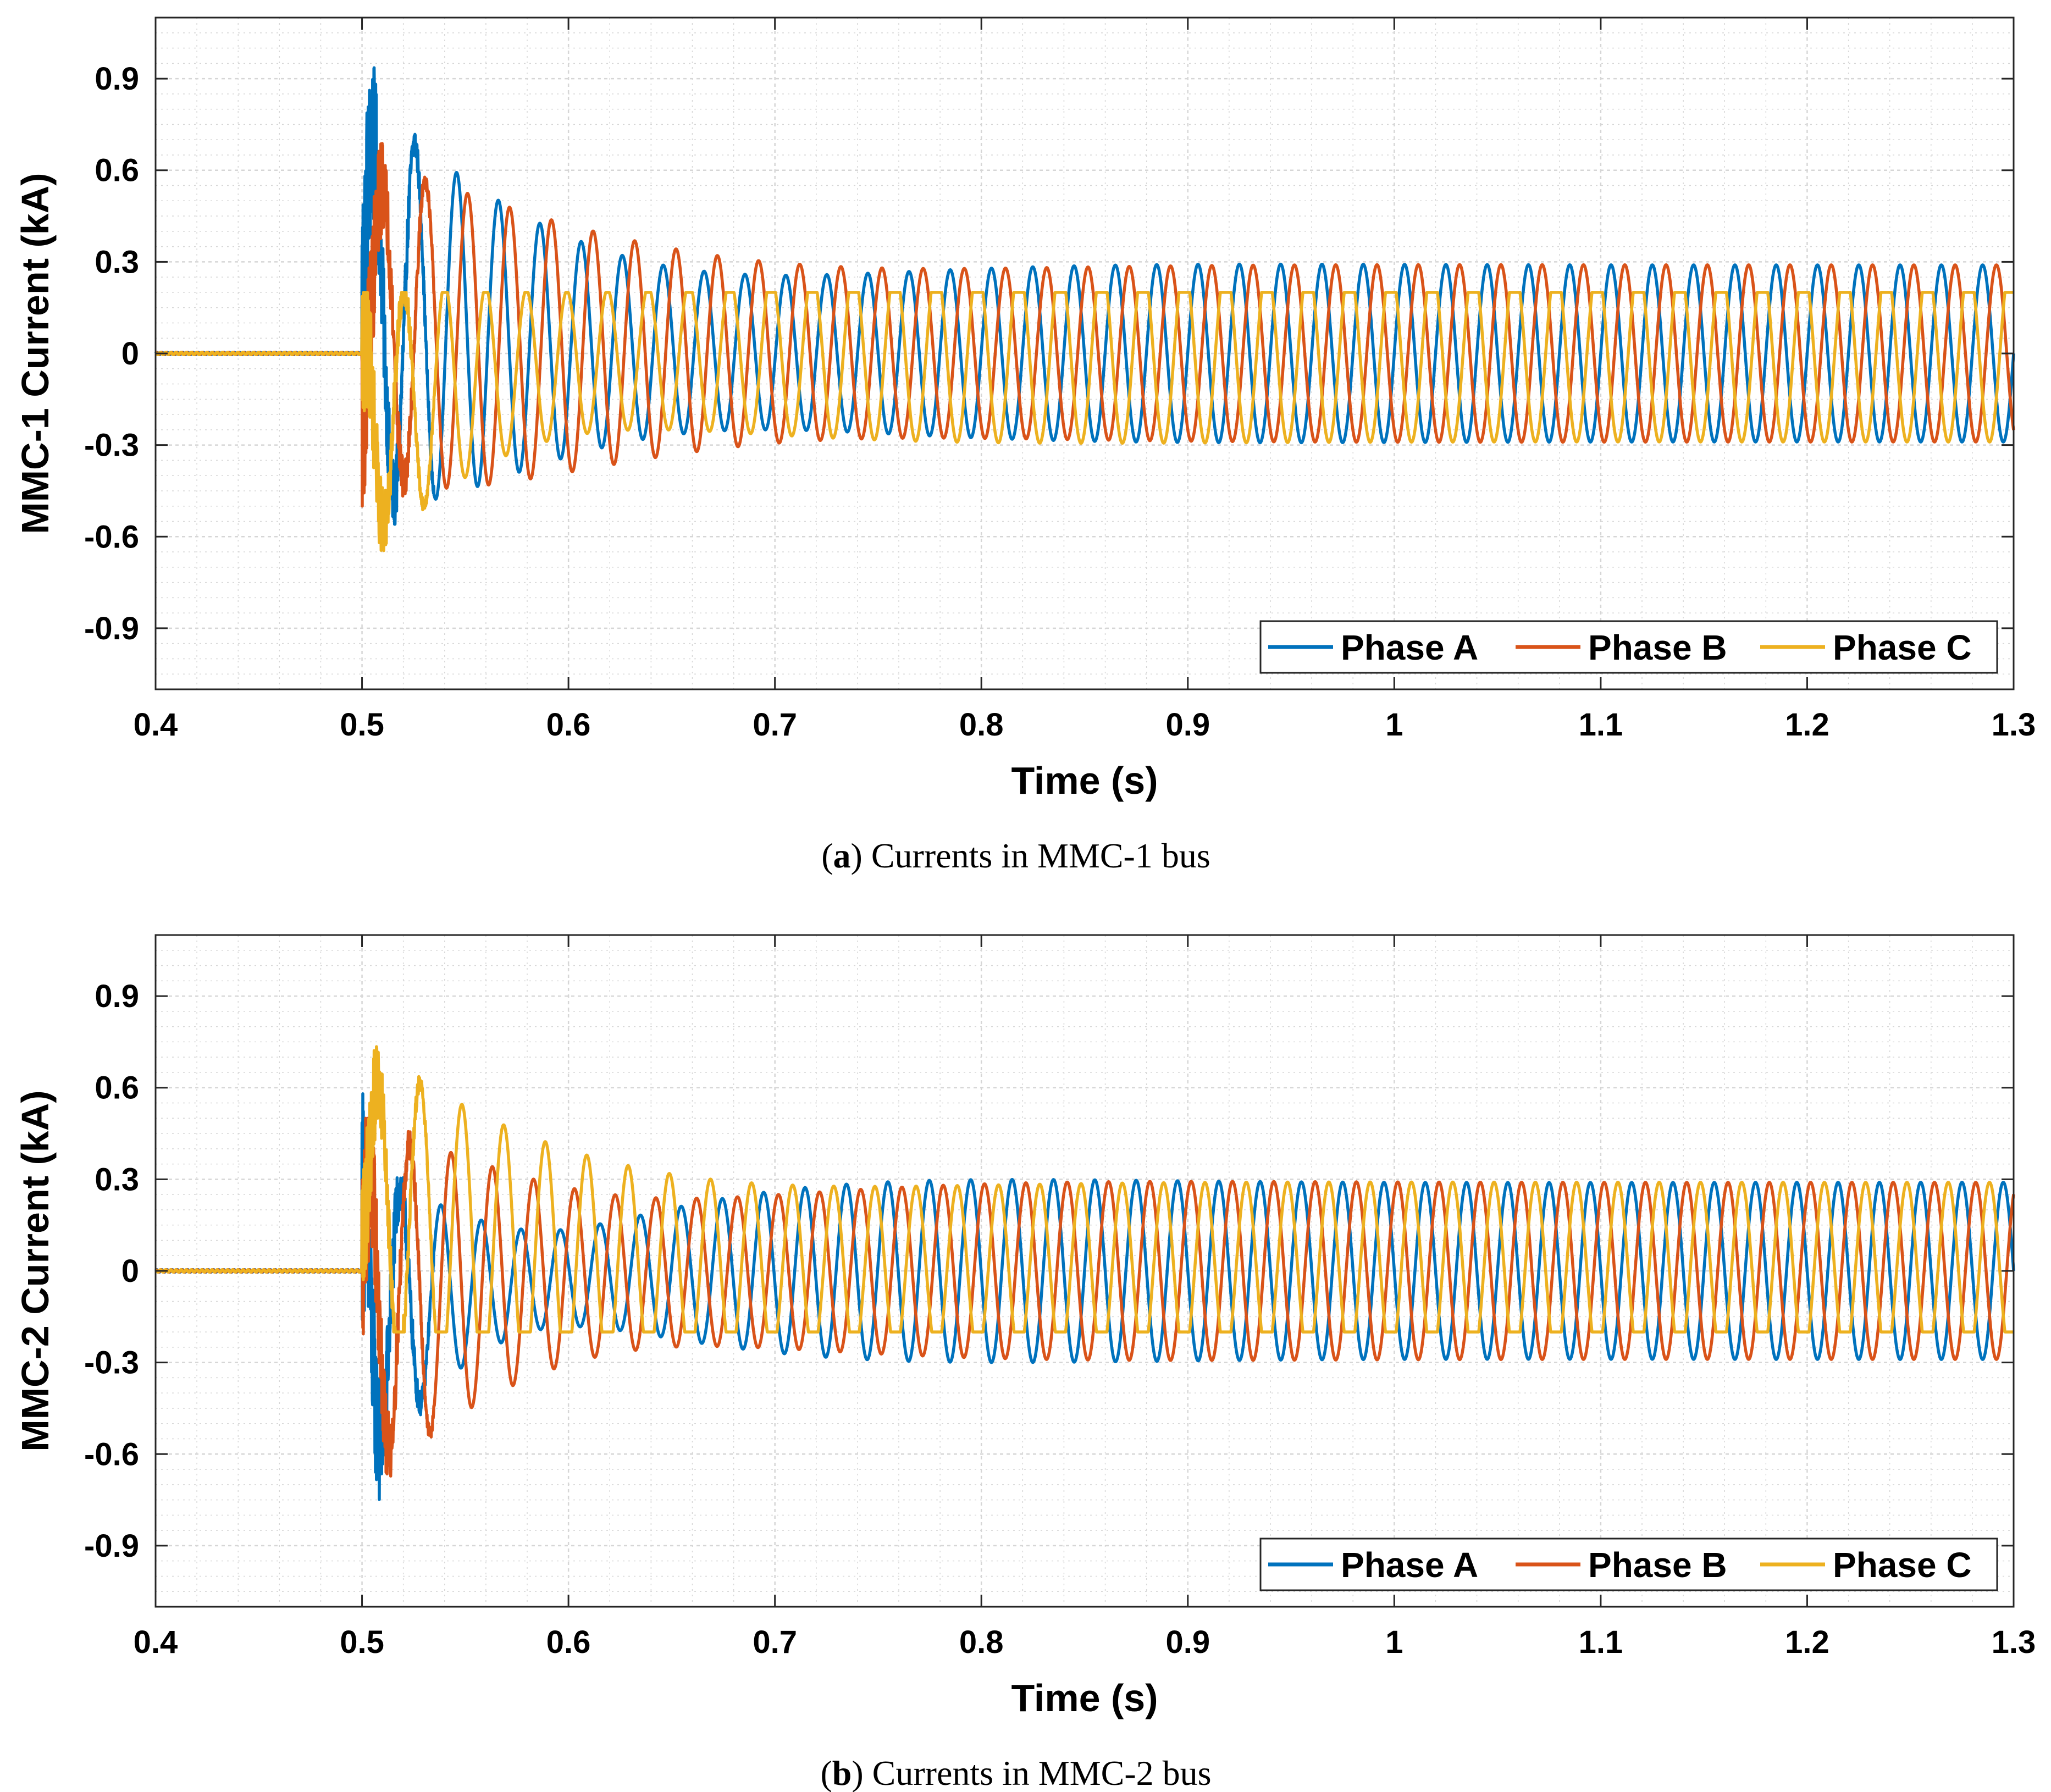  What do you see at coordinates (842, 1773) in the screenshot?
I see `caption-letter: b` at bounding box center [842, 1773].